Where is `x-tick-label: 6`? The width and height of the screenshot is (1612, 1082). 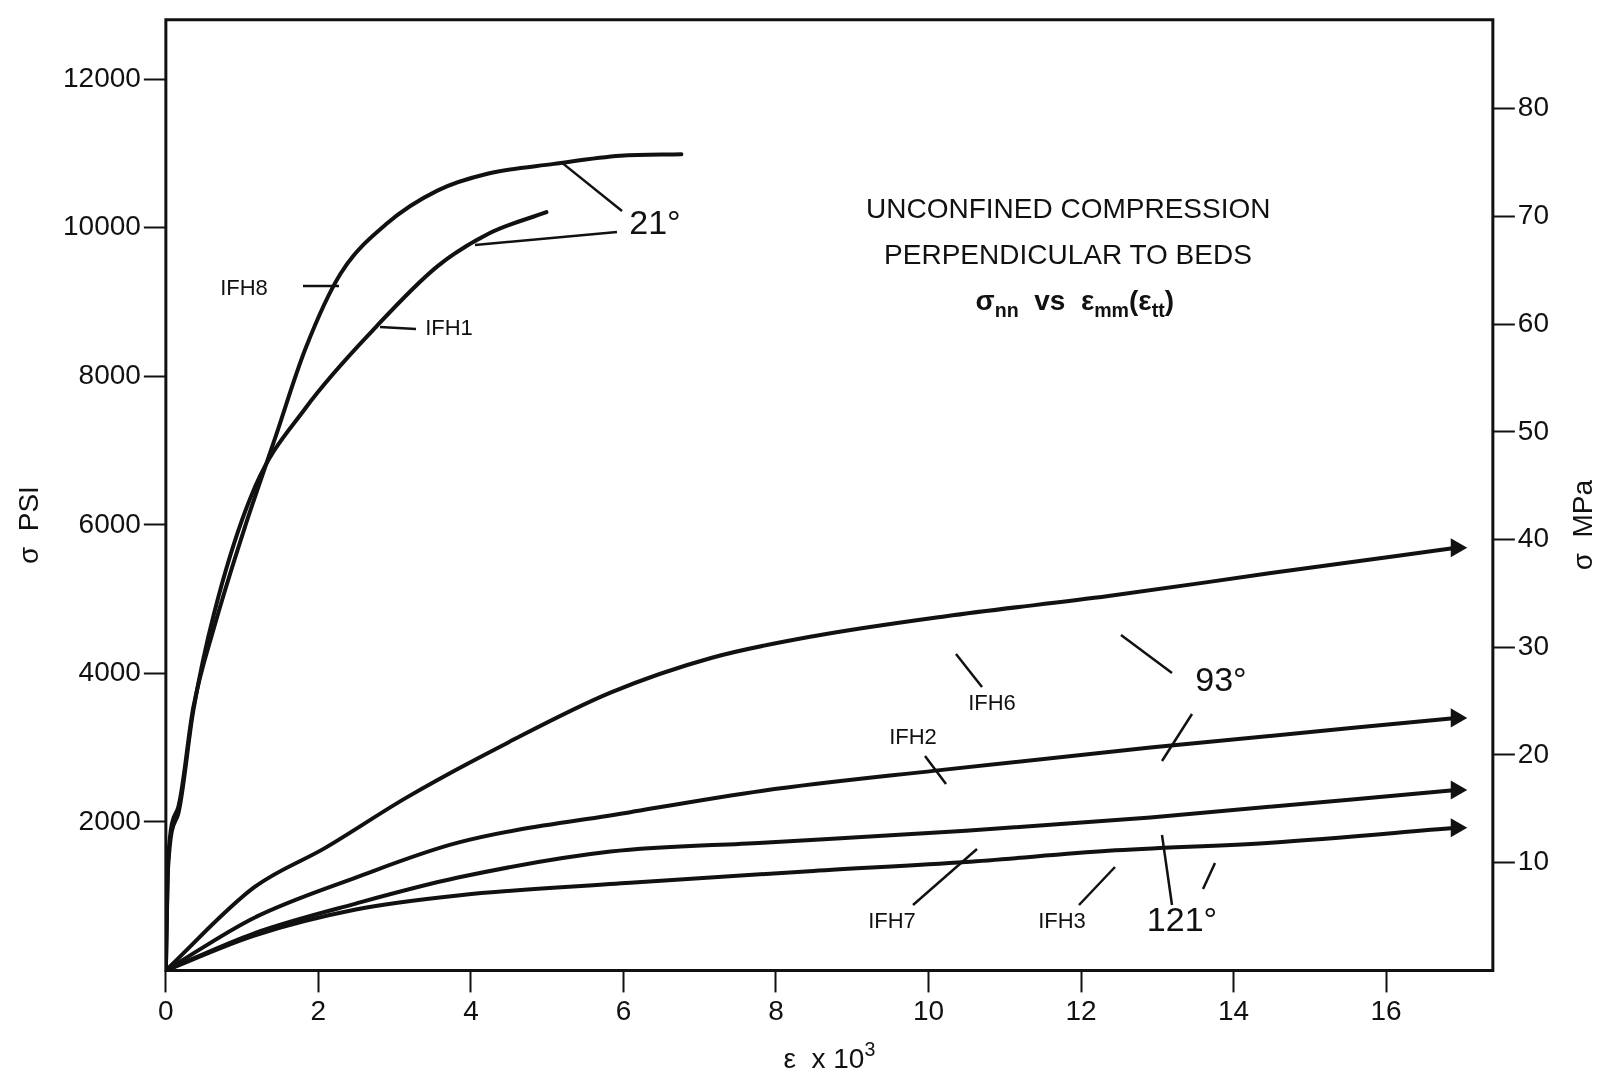 x-tick-label: 6 is located at coordinates (623, 1010).